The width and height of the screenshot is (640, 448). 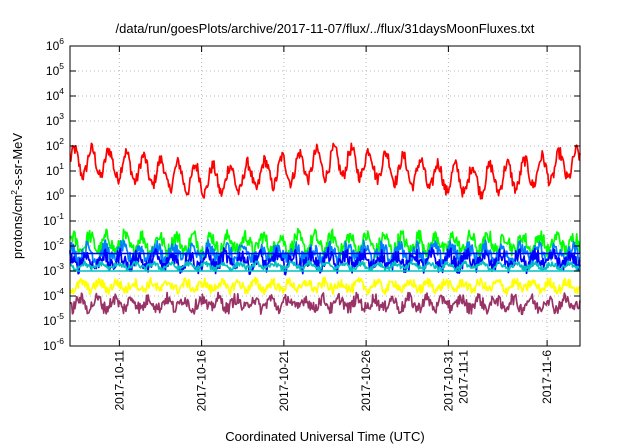 I want to click on x-tick-label: 2017-10-31, so click(x=448, y=381).